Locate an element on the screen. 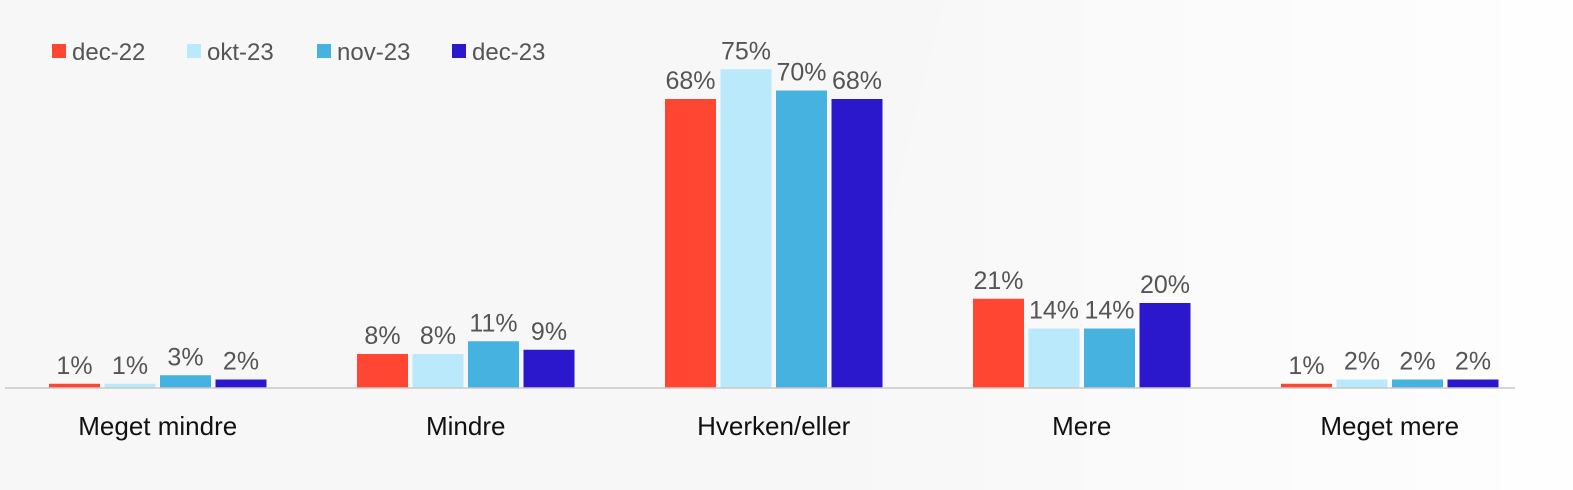 This screenshot has height=490, width=1573. value-label-mindre-nov-23: 11% is located at coordinates (493, 323).